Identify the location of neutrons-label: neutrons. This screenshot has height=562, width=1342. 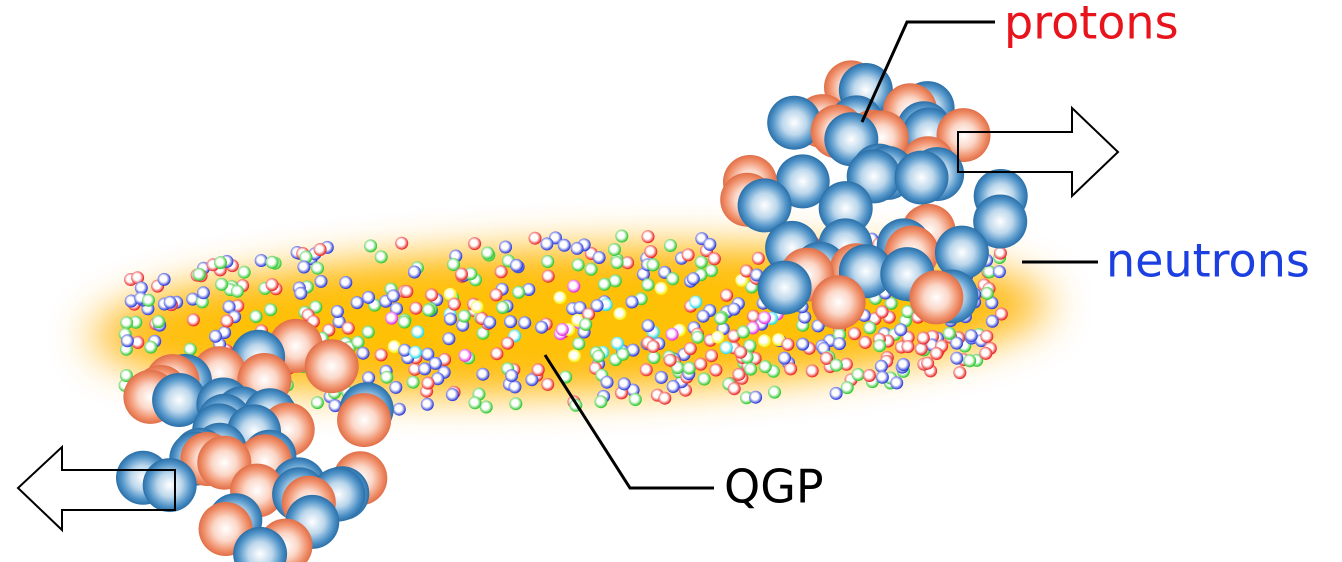
(1208, 261).